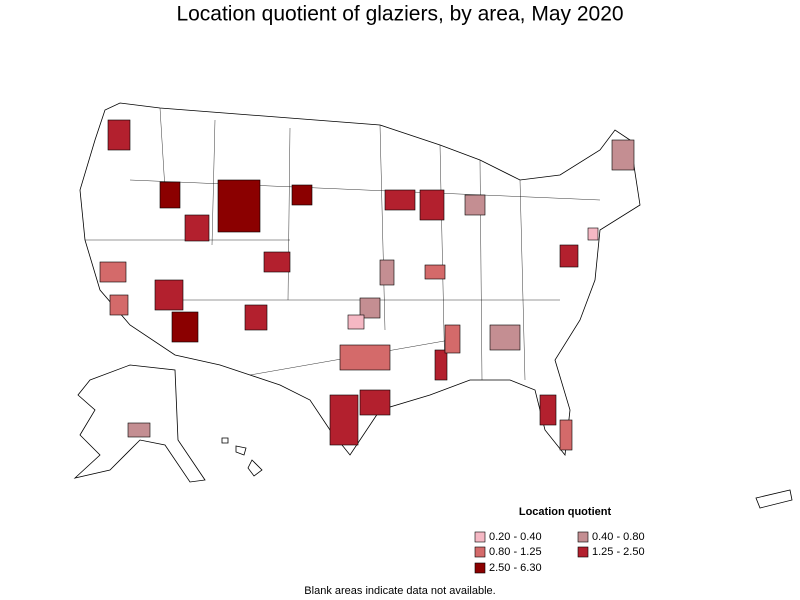  Describe the element at coordinates (618, 537) in the screenshot. I see `legend-label: 0.40 - 0.80` at that location.